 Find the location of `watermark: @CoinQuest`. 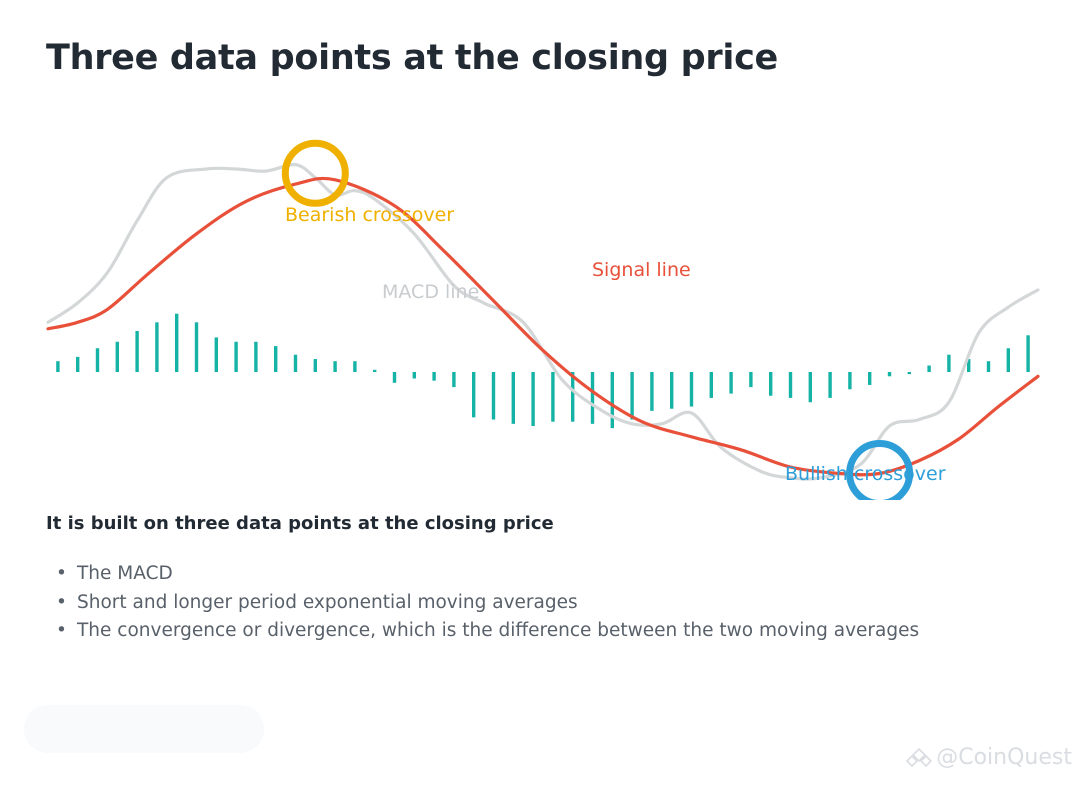

watermark: @CoinQuest is located at coordinates (989, 757).